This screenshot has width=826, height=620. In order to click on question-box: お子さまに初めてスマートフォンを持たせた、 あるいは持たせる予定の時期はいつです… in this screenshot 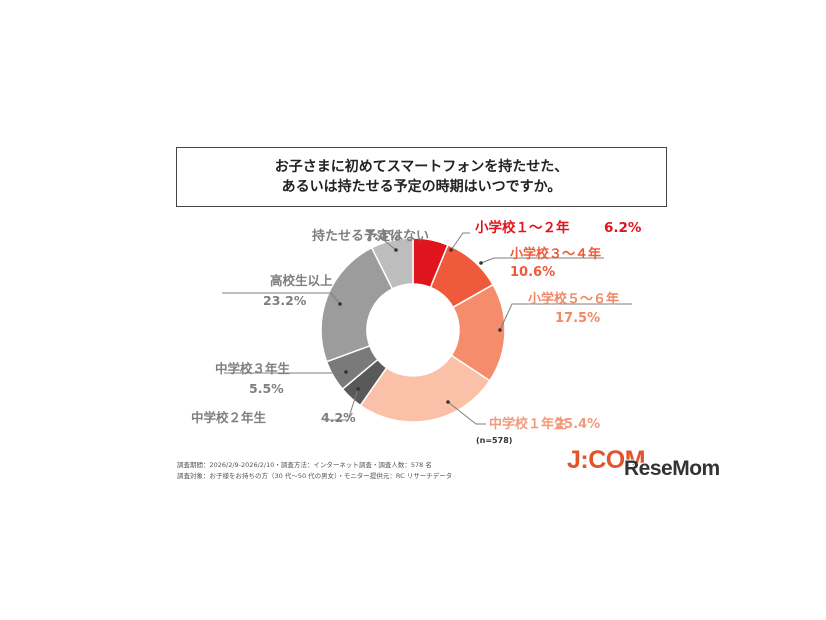, I will do `click(421, 177)`.